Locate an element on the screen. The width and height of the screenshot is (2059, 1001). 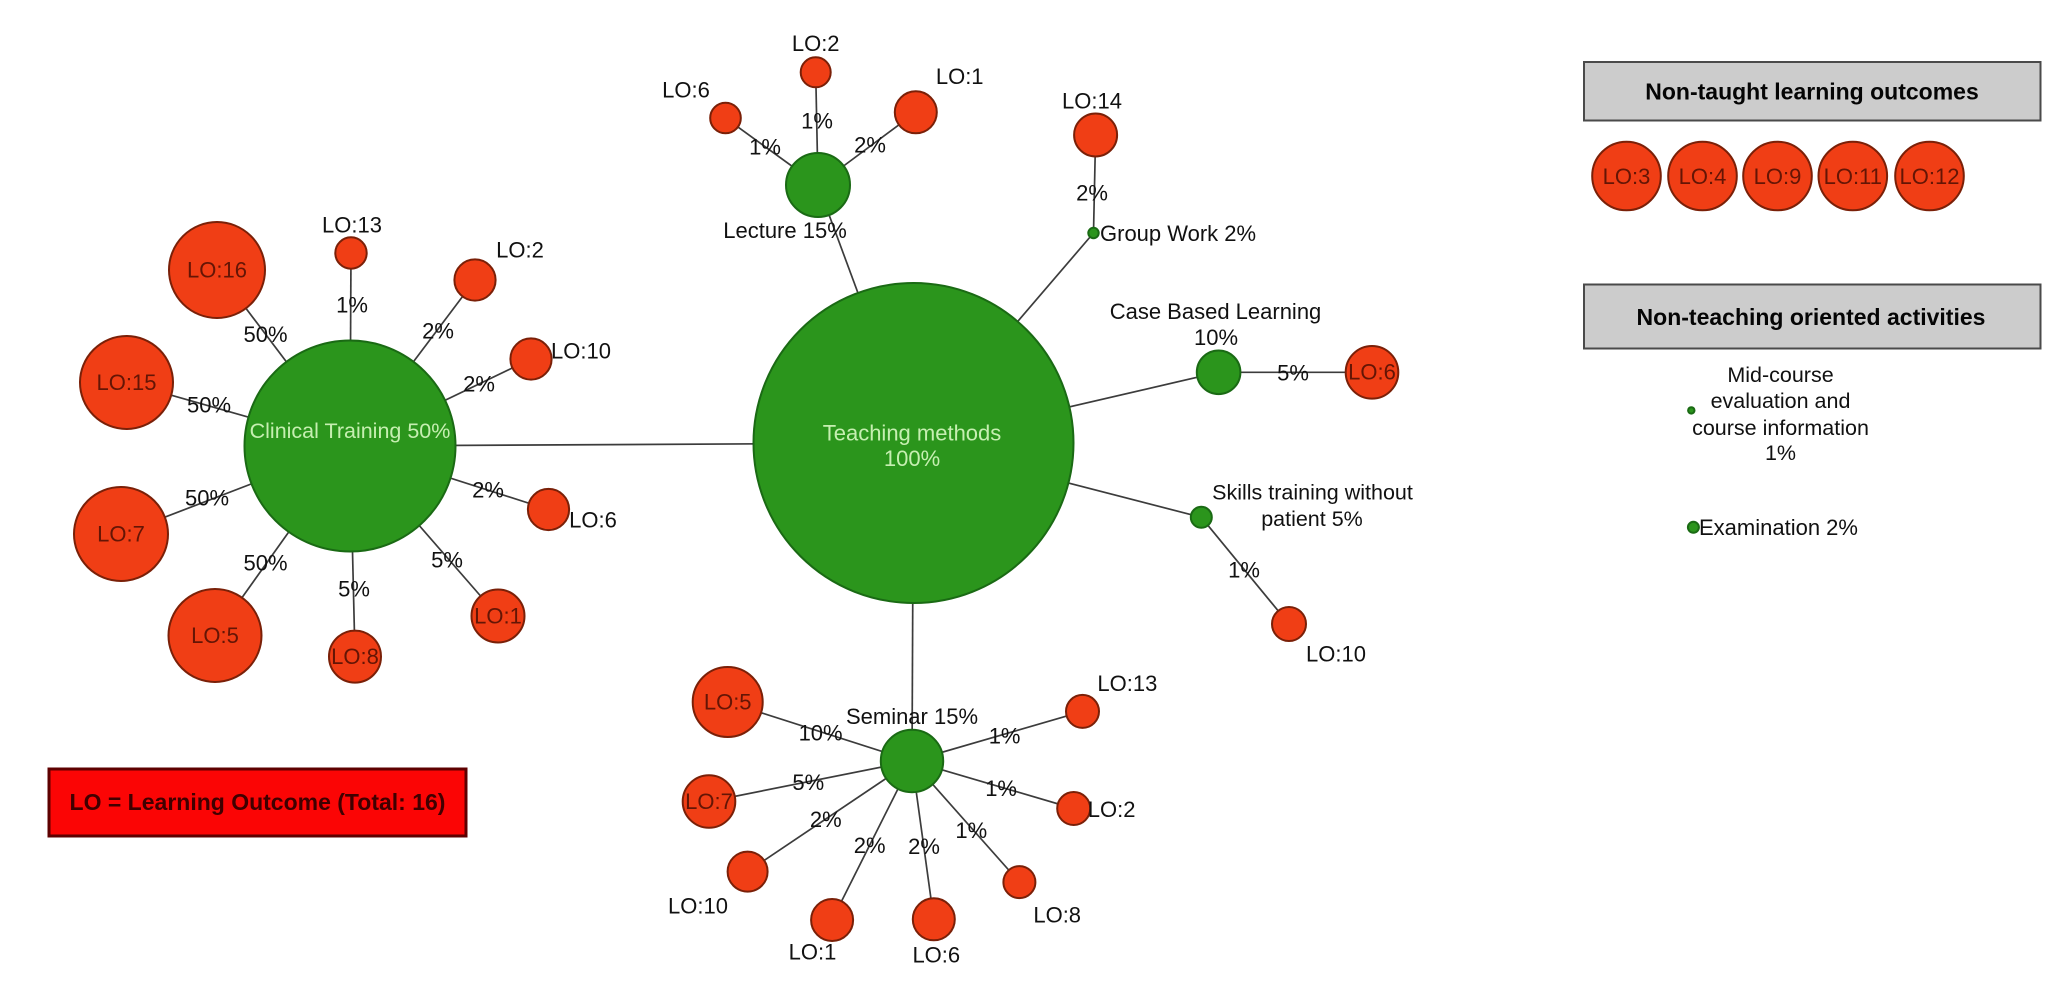
svg-text: LO:11 is located at coordinates (1853, 176).